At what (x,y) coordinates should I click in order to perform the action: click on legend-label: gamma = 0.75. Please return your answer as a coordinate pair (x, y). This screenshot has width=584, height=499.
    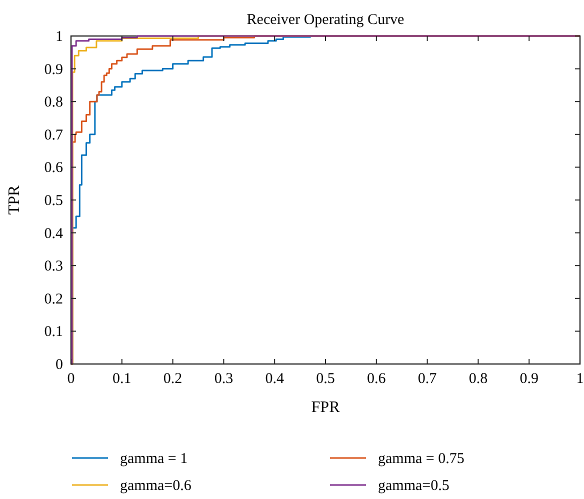
    Looking at the image, I should click on (421, 459).